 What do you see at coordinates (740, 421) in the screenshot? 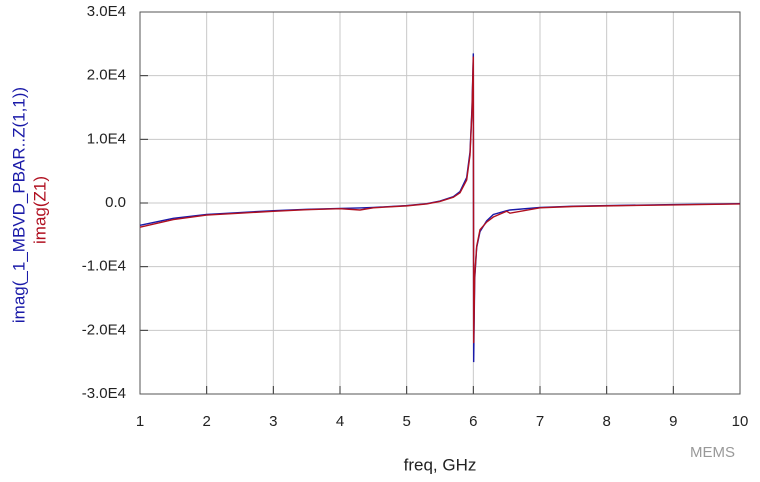
I see `x-tick-label: 10` at bounding box center [740, 421].